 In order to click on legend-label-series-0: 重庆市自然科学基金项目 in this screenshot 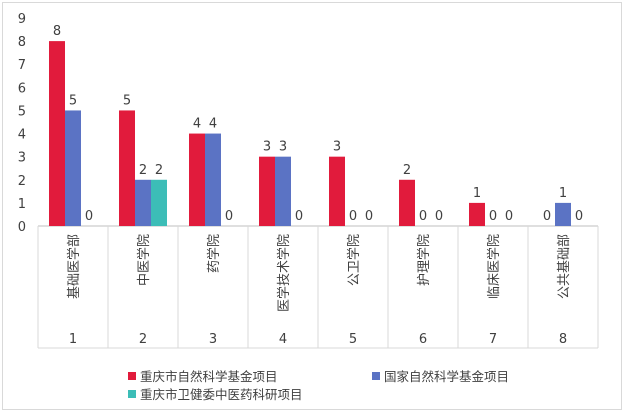, I will do `click(209, 376)`.